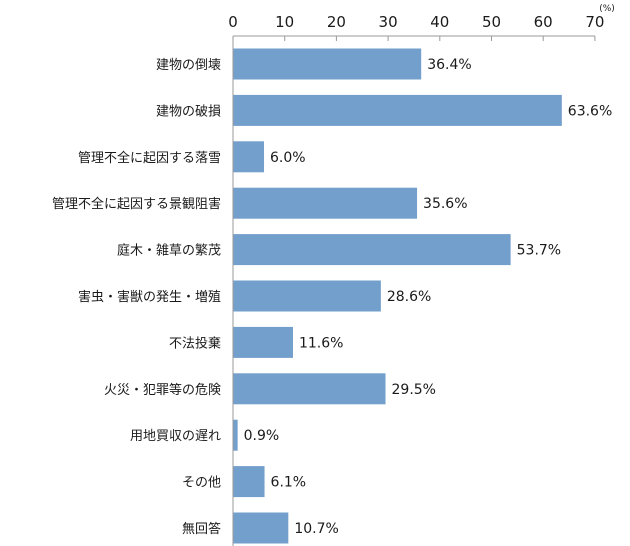 The height and width of the screenshot is (546, 630). Describe the element at coordinates (169, 251) in the screenshot. I see `category-label: 庭木・雑草の繁茂` at that location.